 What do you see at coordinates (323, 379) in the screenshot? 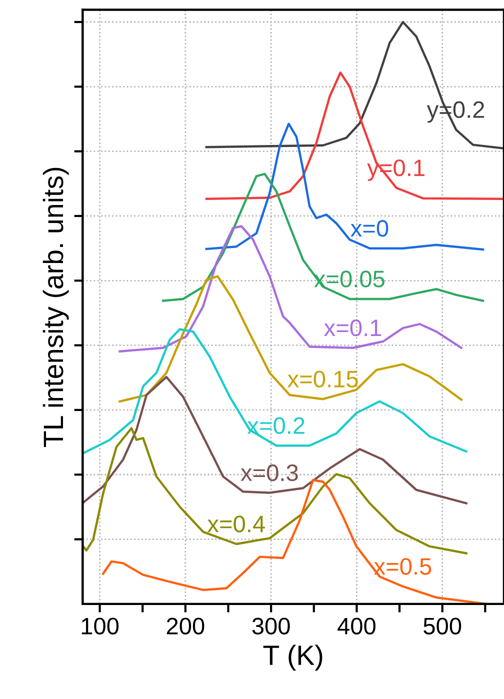
I see `series-label: x=0.15` at bounding box center [323, 379].